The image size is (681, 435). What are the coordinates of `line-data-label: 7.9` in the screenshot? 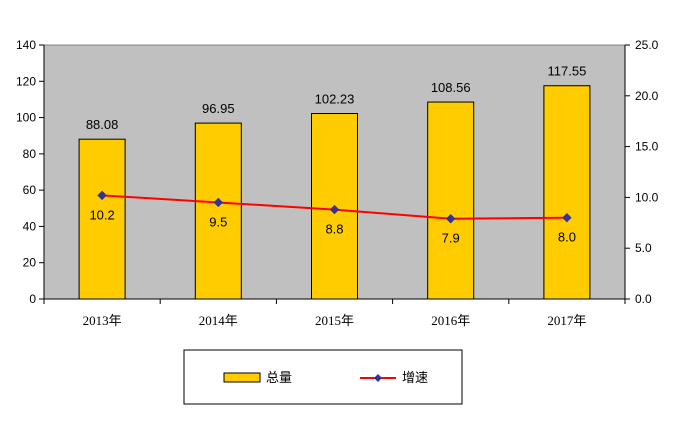 It's located at (451, 238).